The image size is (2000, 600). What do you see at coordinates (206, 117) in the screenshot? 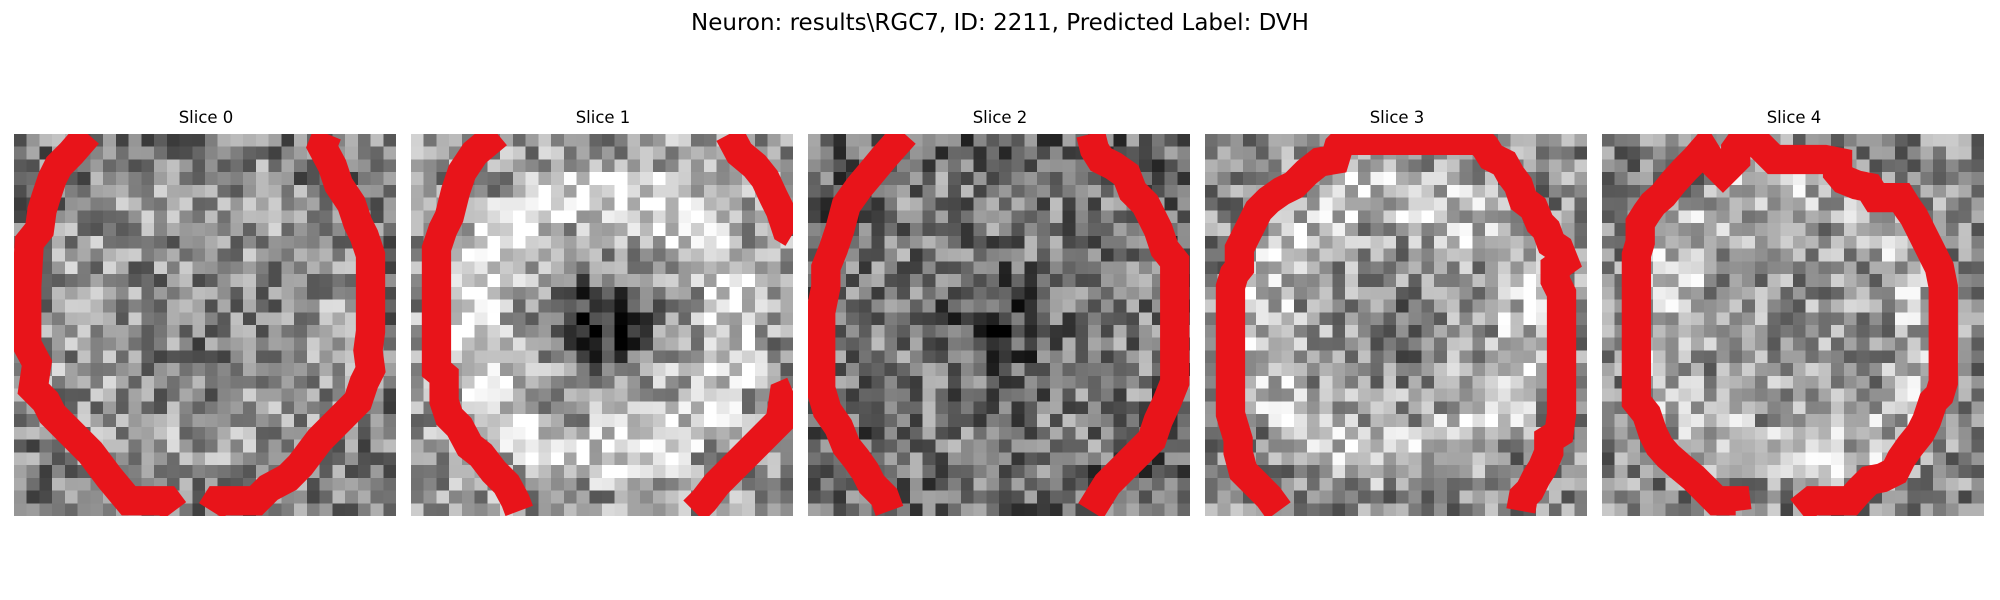
I see `slice-title: Slice 0` at bounding box center [206, 117].